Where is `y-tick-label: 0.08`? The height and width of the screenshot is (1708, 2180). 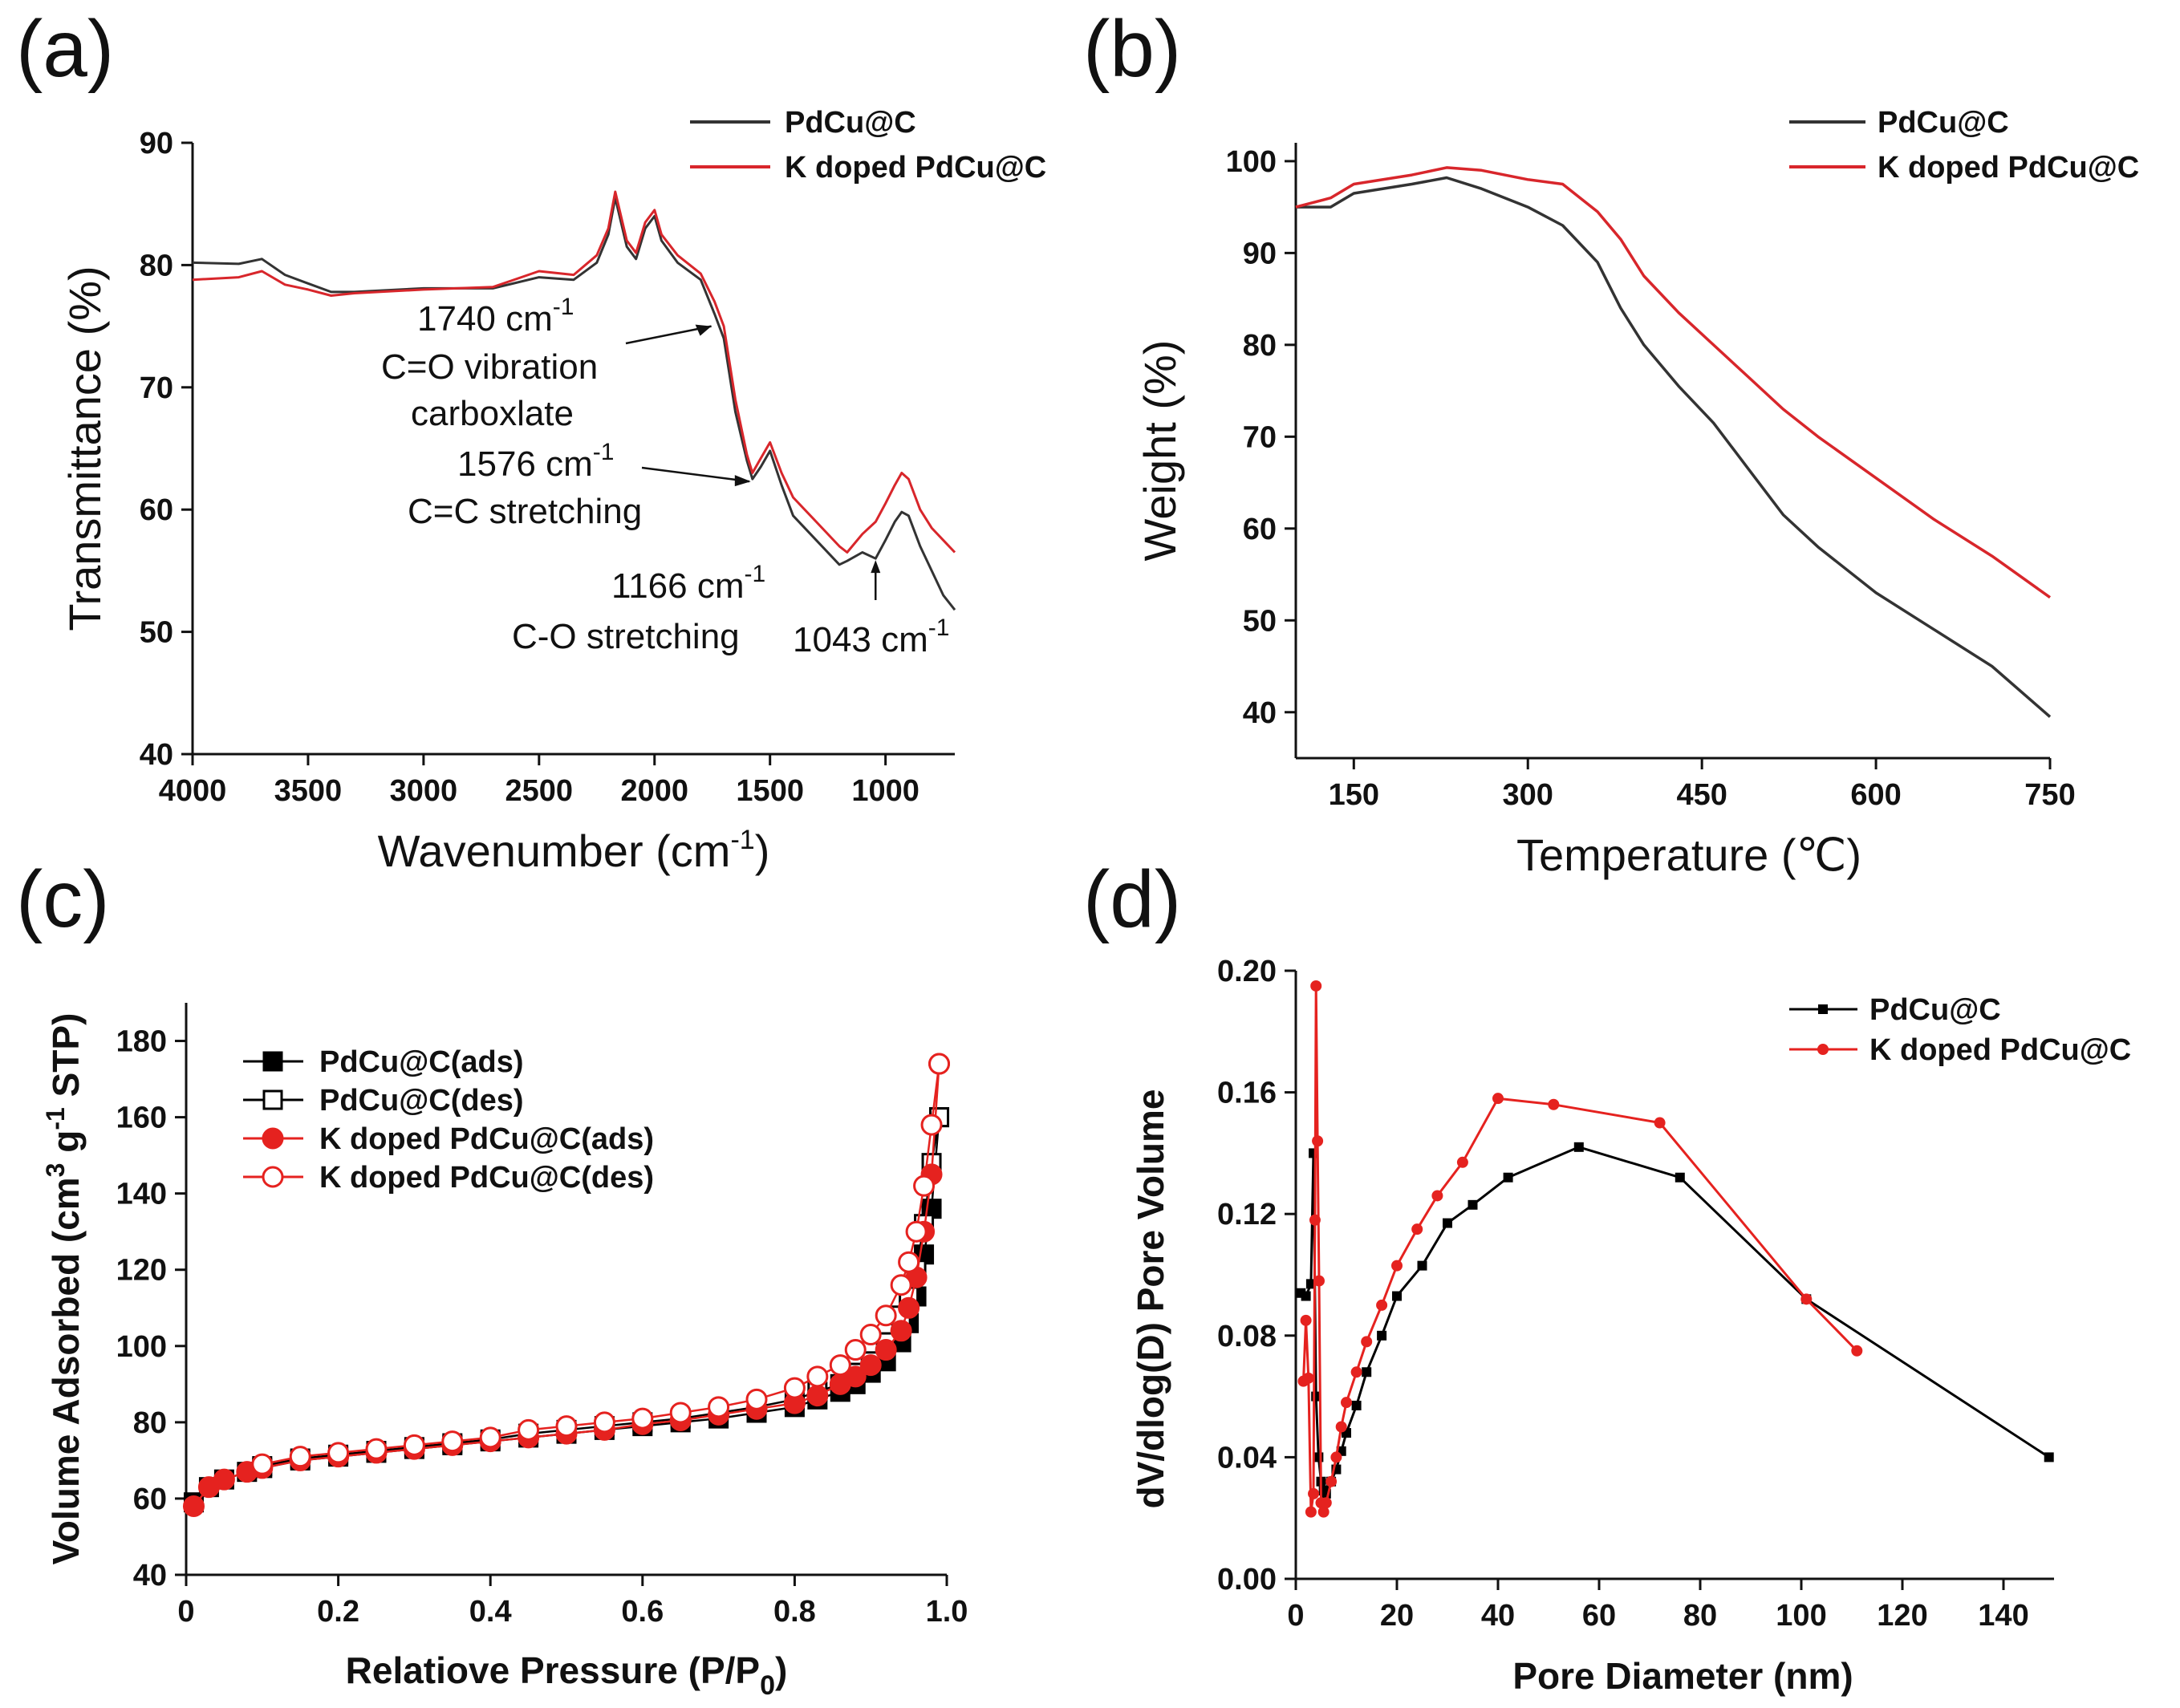
y-tick-label: 0.08 is located at coordinates (1247, 1337).